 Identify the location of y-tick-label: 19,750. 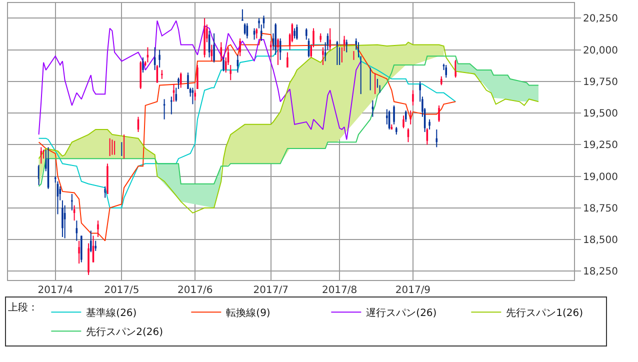
(600, 82).